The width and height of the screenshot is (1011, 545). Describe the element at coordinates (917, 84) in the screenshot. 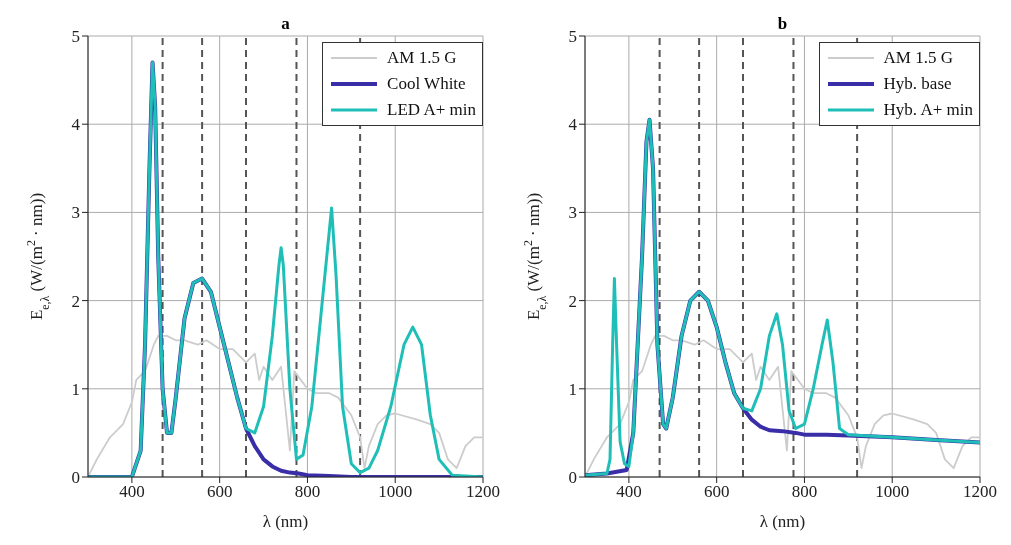

I see `legend-label: Hyb. base` at that location.